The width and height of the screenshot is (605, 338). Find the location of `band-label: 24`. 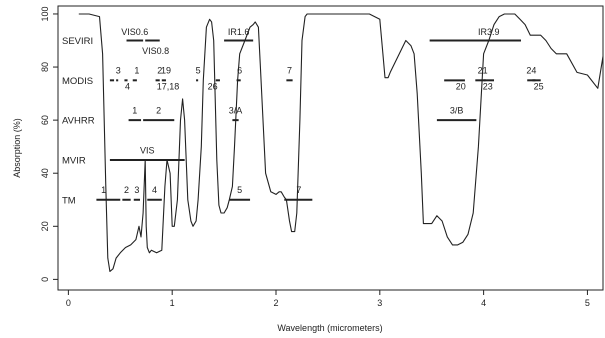

band-label: 24 is located at coordinates (531, 71).